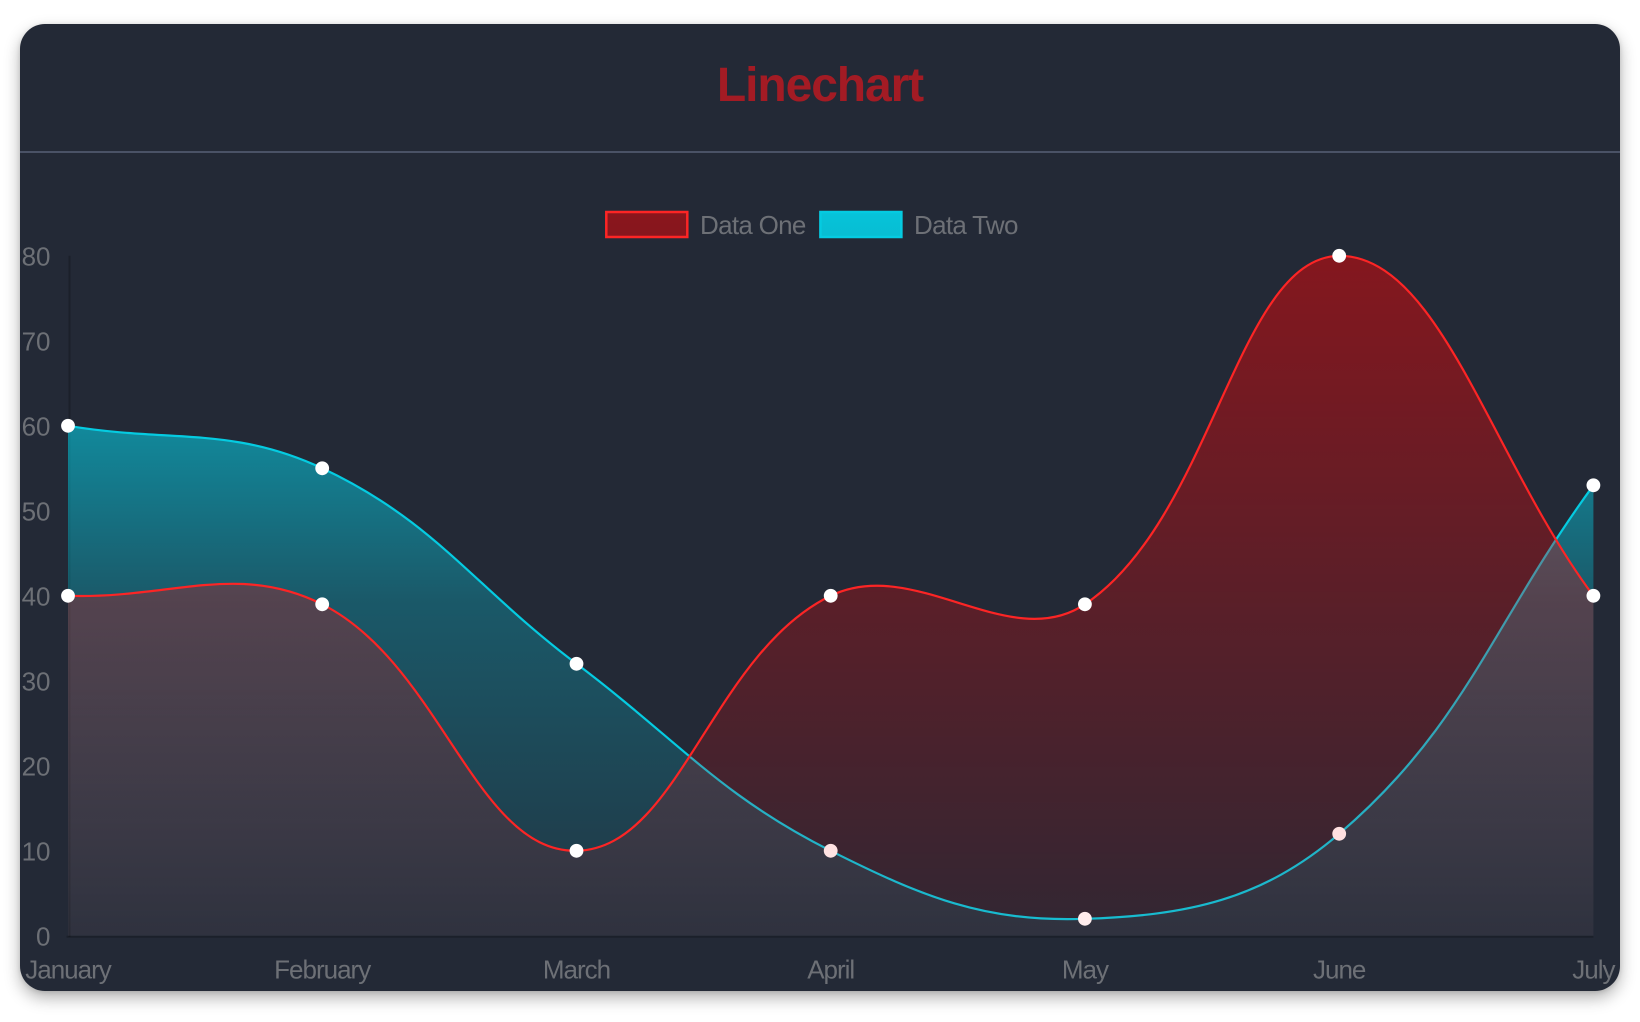  Describe the element at coordinates (36, 426) in the screenshot. I see `svg-text: 60` at that location.